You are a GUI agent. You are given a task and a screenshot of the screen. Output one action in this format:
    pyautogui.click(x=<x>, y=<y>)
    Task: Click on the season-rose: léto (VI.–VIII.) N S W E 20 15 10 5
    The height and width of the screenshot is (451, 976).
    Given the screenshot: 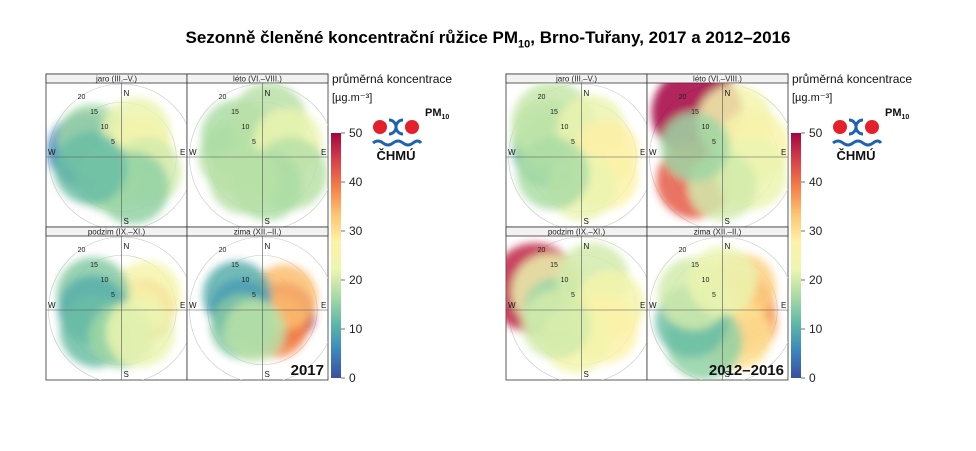 What is the action you would take?
    pyautogui.click(x=717, y=150)
    